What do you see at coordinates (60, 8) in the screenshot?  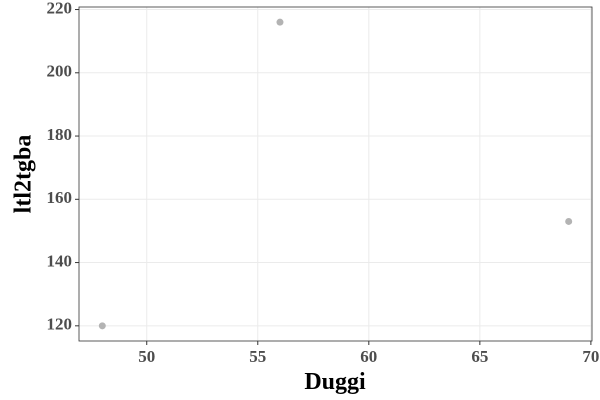 I see `y-tick-label: 220` at bounding box center [60, 8].